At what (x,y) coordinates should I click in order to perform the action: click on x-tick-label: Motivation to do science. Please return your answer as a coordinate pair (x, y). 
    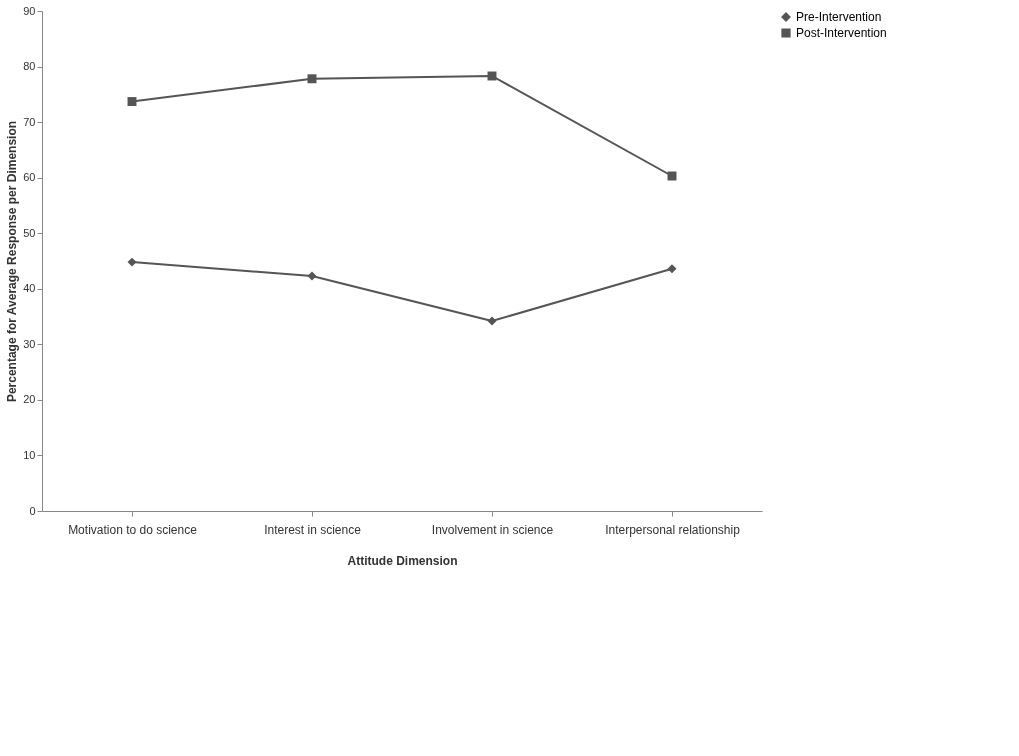
    Looking at the image, I should click on (133, 529).